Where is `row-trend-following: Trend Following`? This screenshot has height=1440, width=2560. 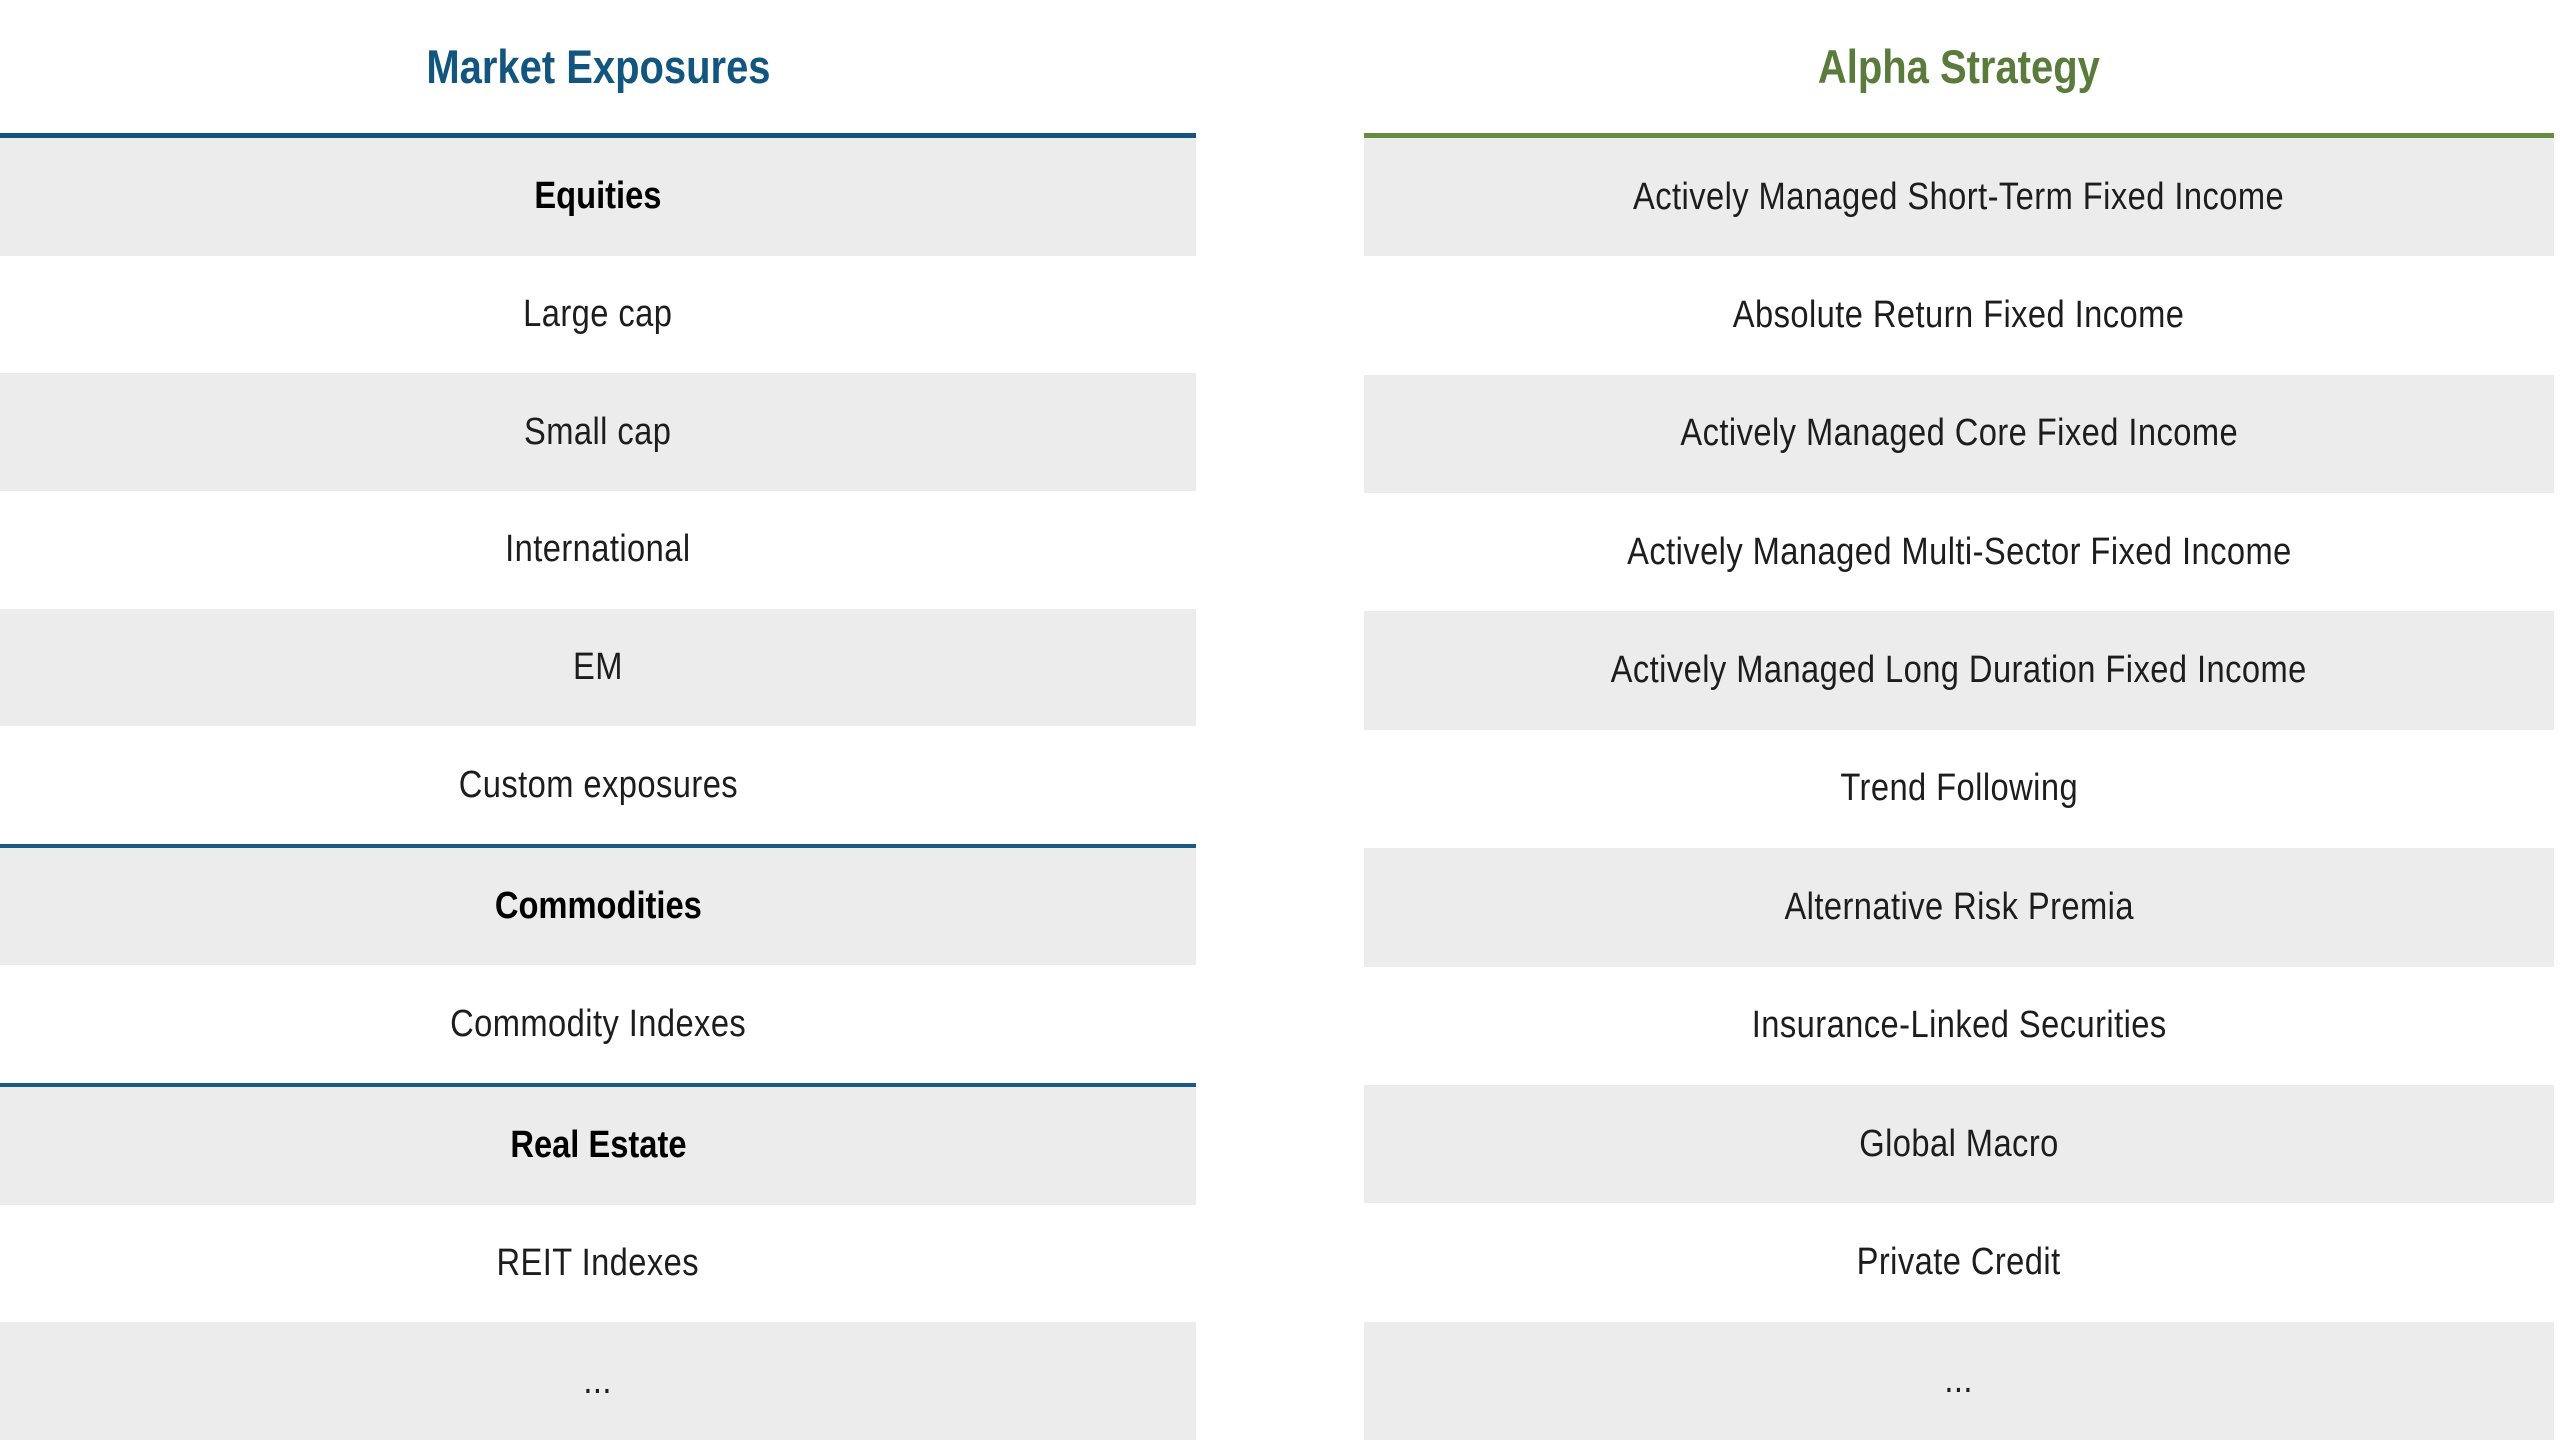 row-trend-following: Trend Following is located at coordinates (1959, 789).